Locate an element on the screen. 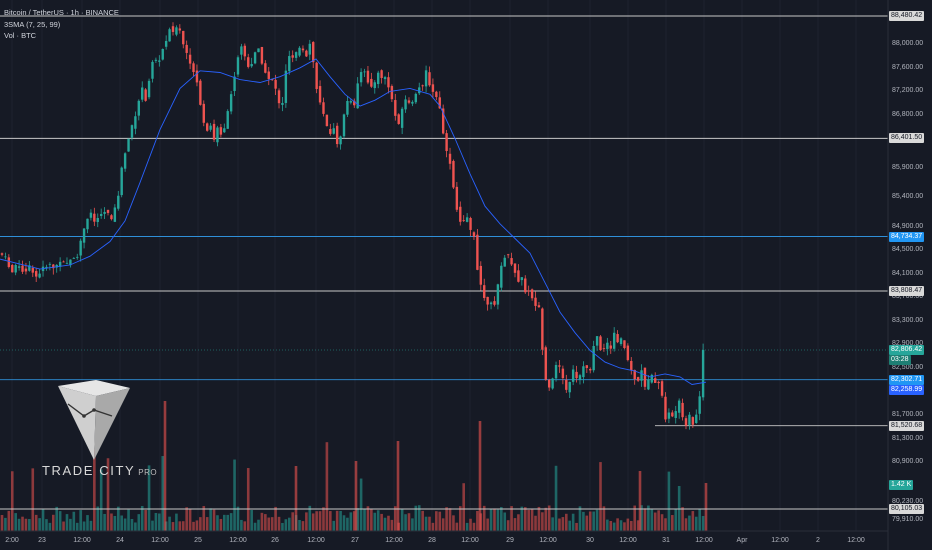  price-tick-14: 81,300.00 is located at coordinates (908, 438).